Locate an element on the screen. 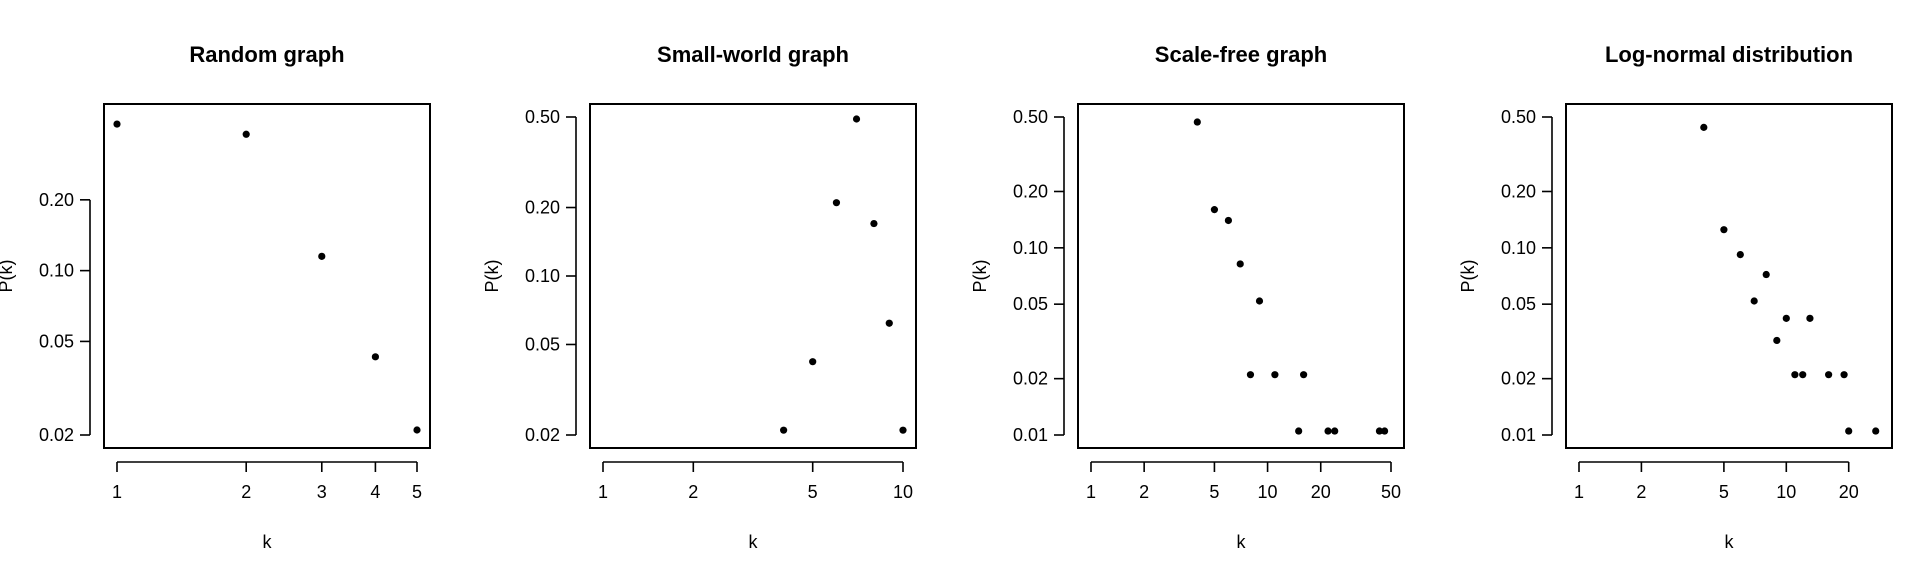  x-tick-label: 50 is located at coordinates (1391, 492).